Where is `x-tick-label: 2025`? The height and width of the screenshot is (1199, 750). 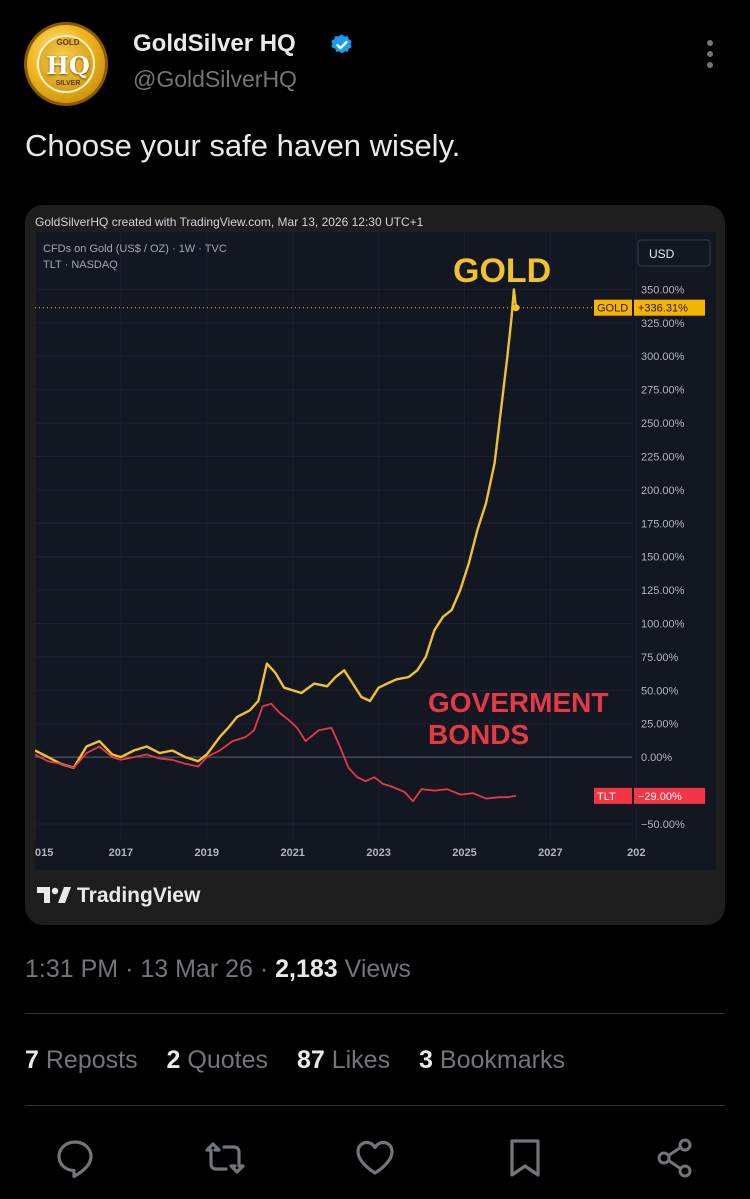
x-tick-label: 2025 is located at coordinates (464, 853).